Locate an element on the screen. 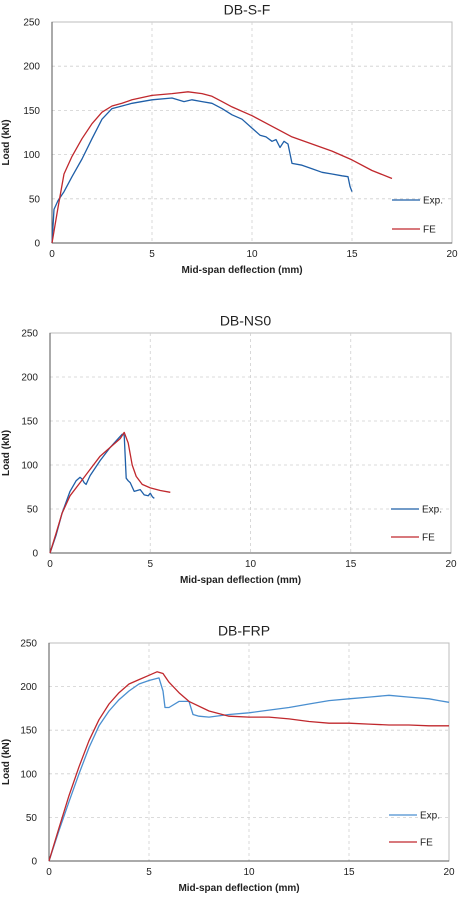 The width and height of the screenshot is (458, 907). chart-title: DB-FRP is located at coordinates (244, 631).